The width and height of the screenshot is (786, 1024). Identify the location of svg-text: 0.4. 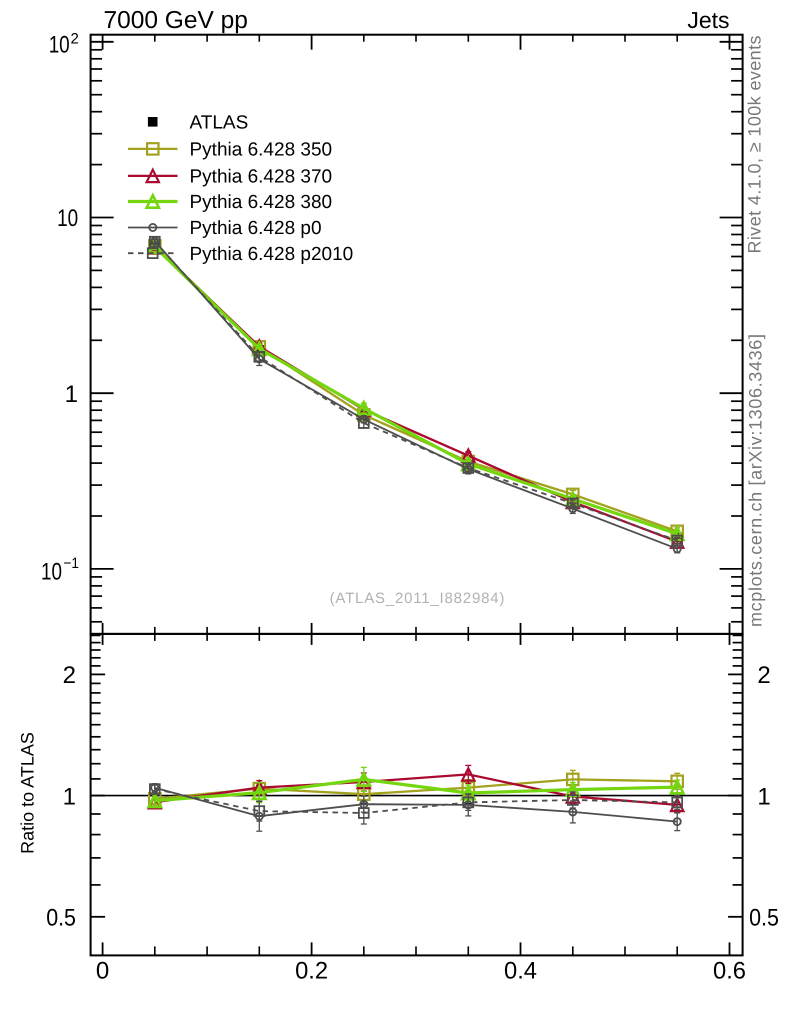
(520, 970).